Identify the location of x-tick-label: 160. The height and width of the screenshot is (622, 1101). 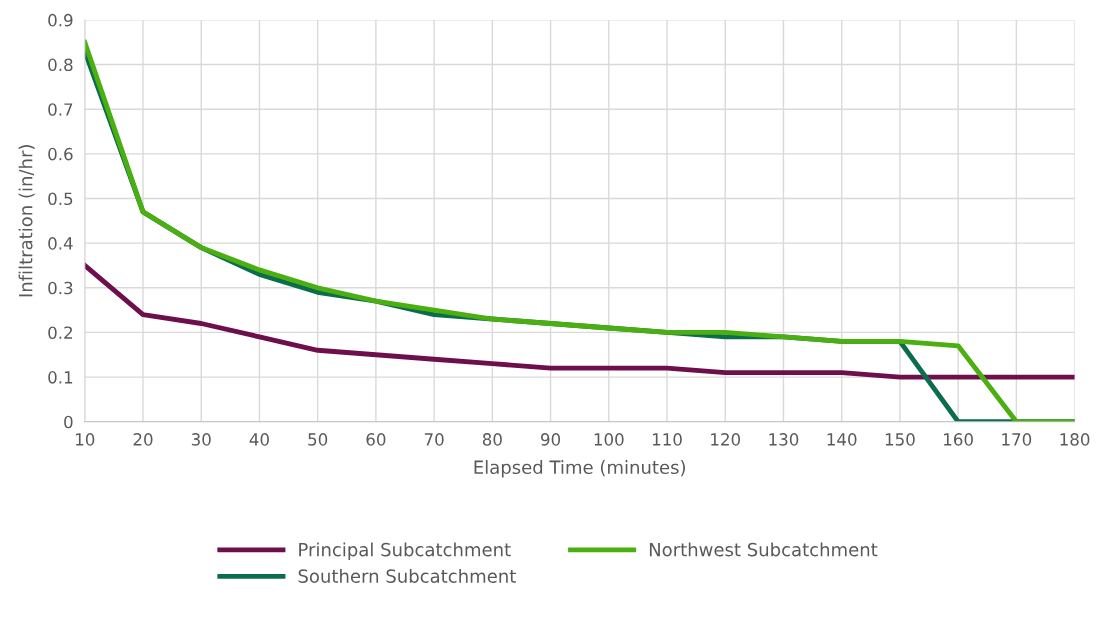
(958, 439).